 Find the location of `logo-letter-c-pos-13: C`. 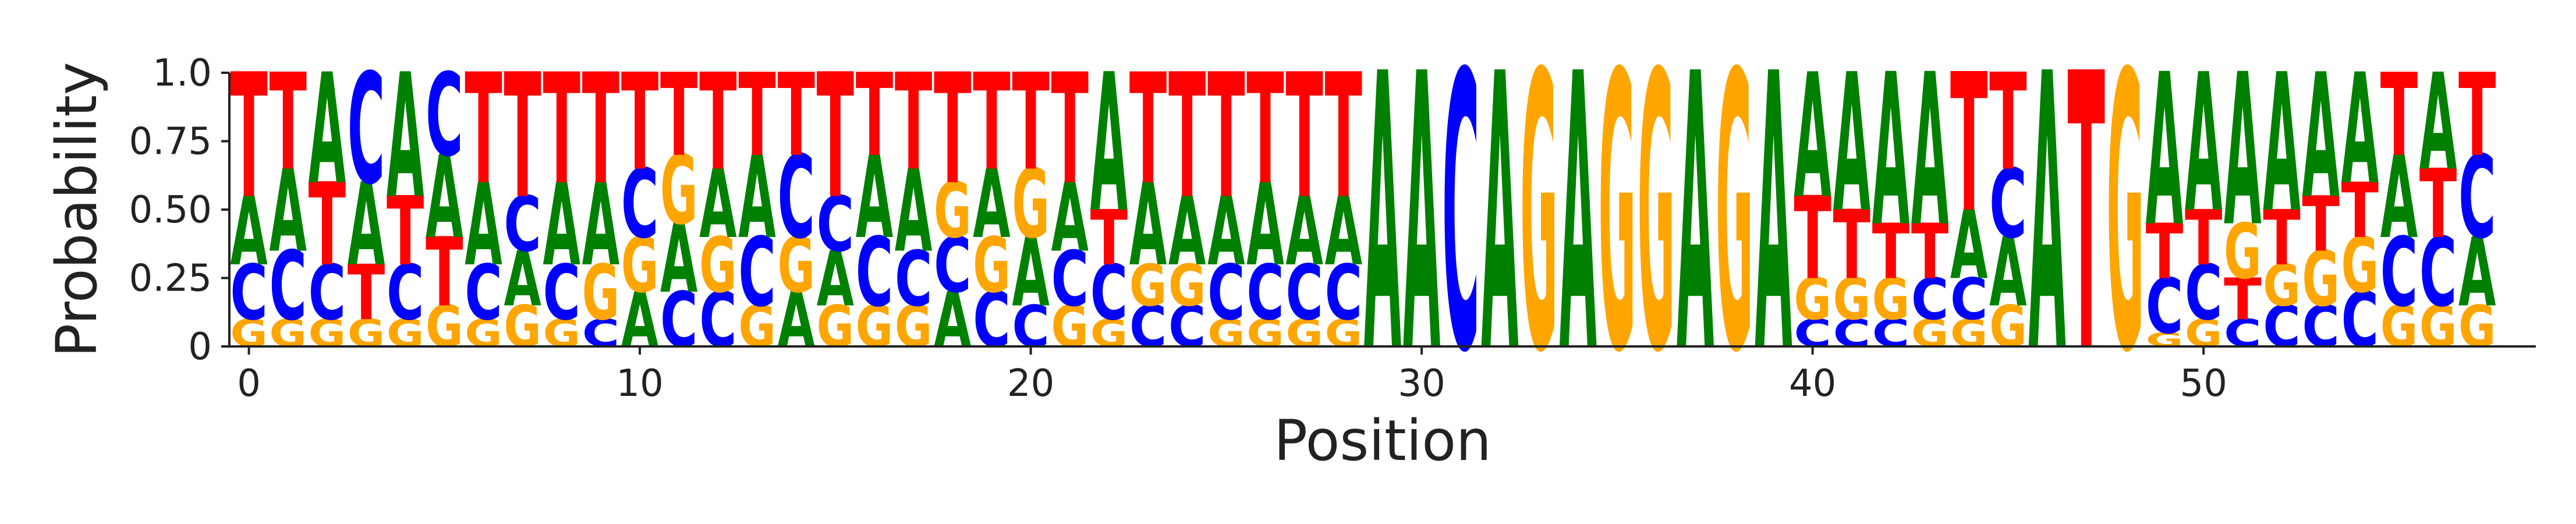

logo-letter-c-pos-13: C is located at coordinates (756, 272).